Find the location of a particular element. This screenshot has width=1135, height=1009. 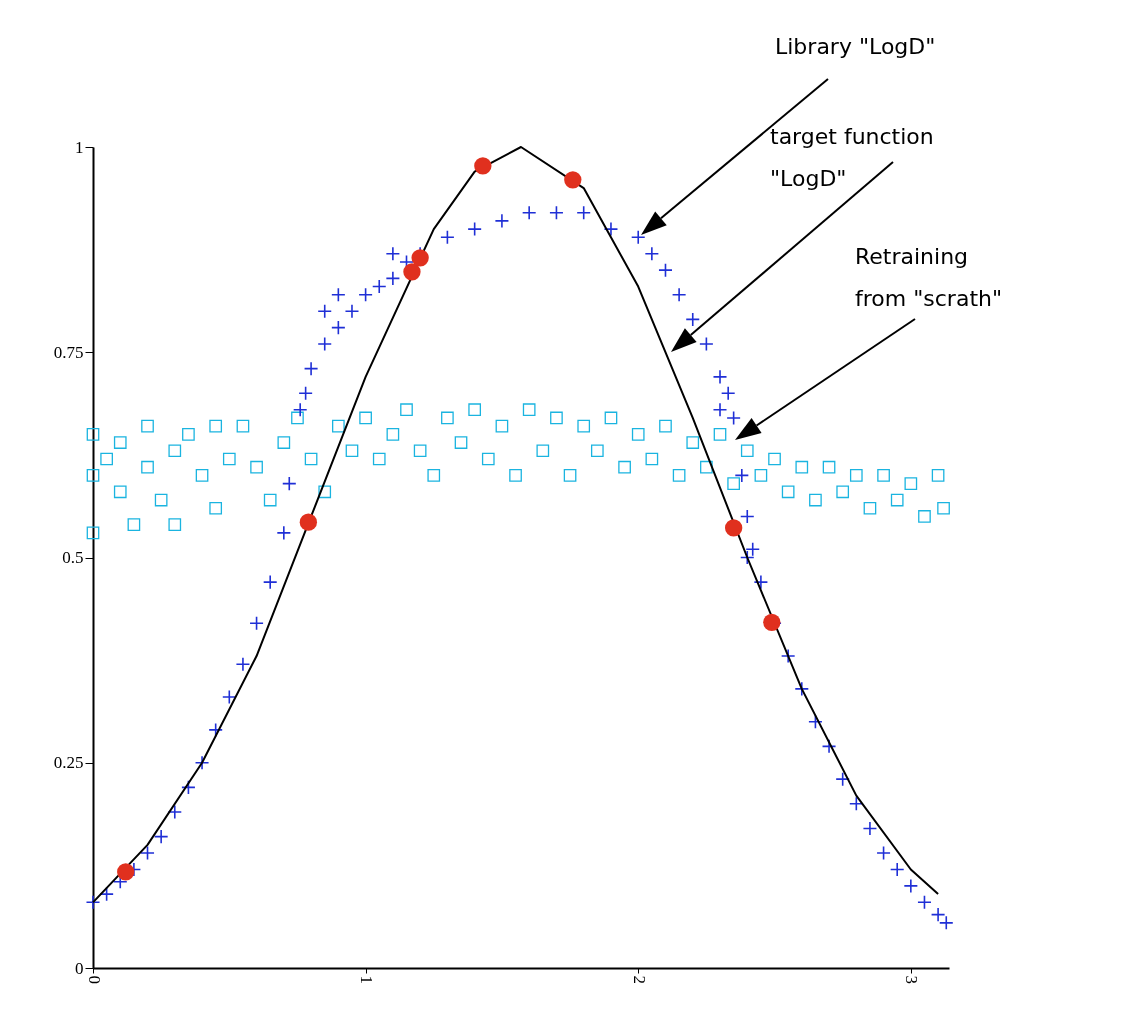

x-tick-label: 3 is located at coordinates (912, 979).